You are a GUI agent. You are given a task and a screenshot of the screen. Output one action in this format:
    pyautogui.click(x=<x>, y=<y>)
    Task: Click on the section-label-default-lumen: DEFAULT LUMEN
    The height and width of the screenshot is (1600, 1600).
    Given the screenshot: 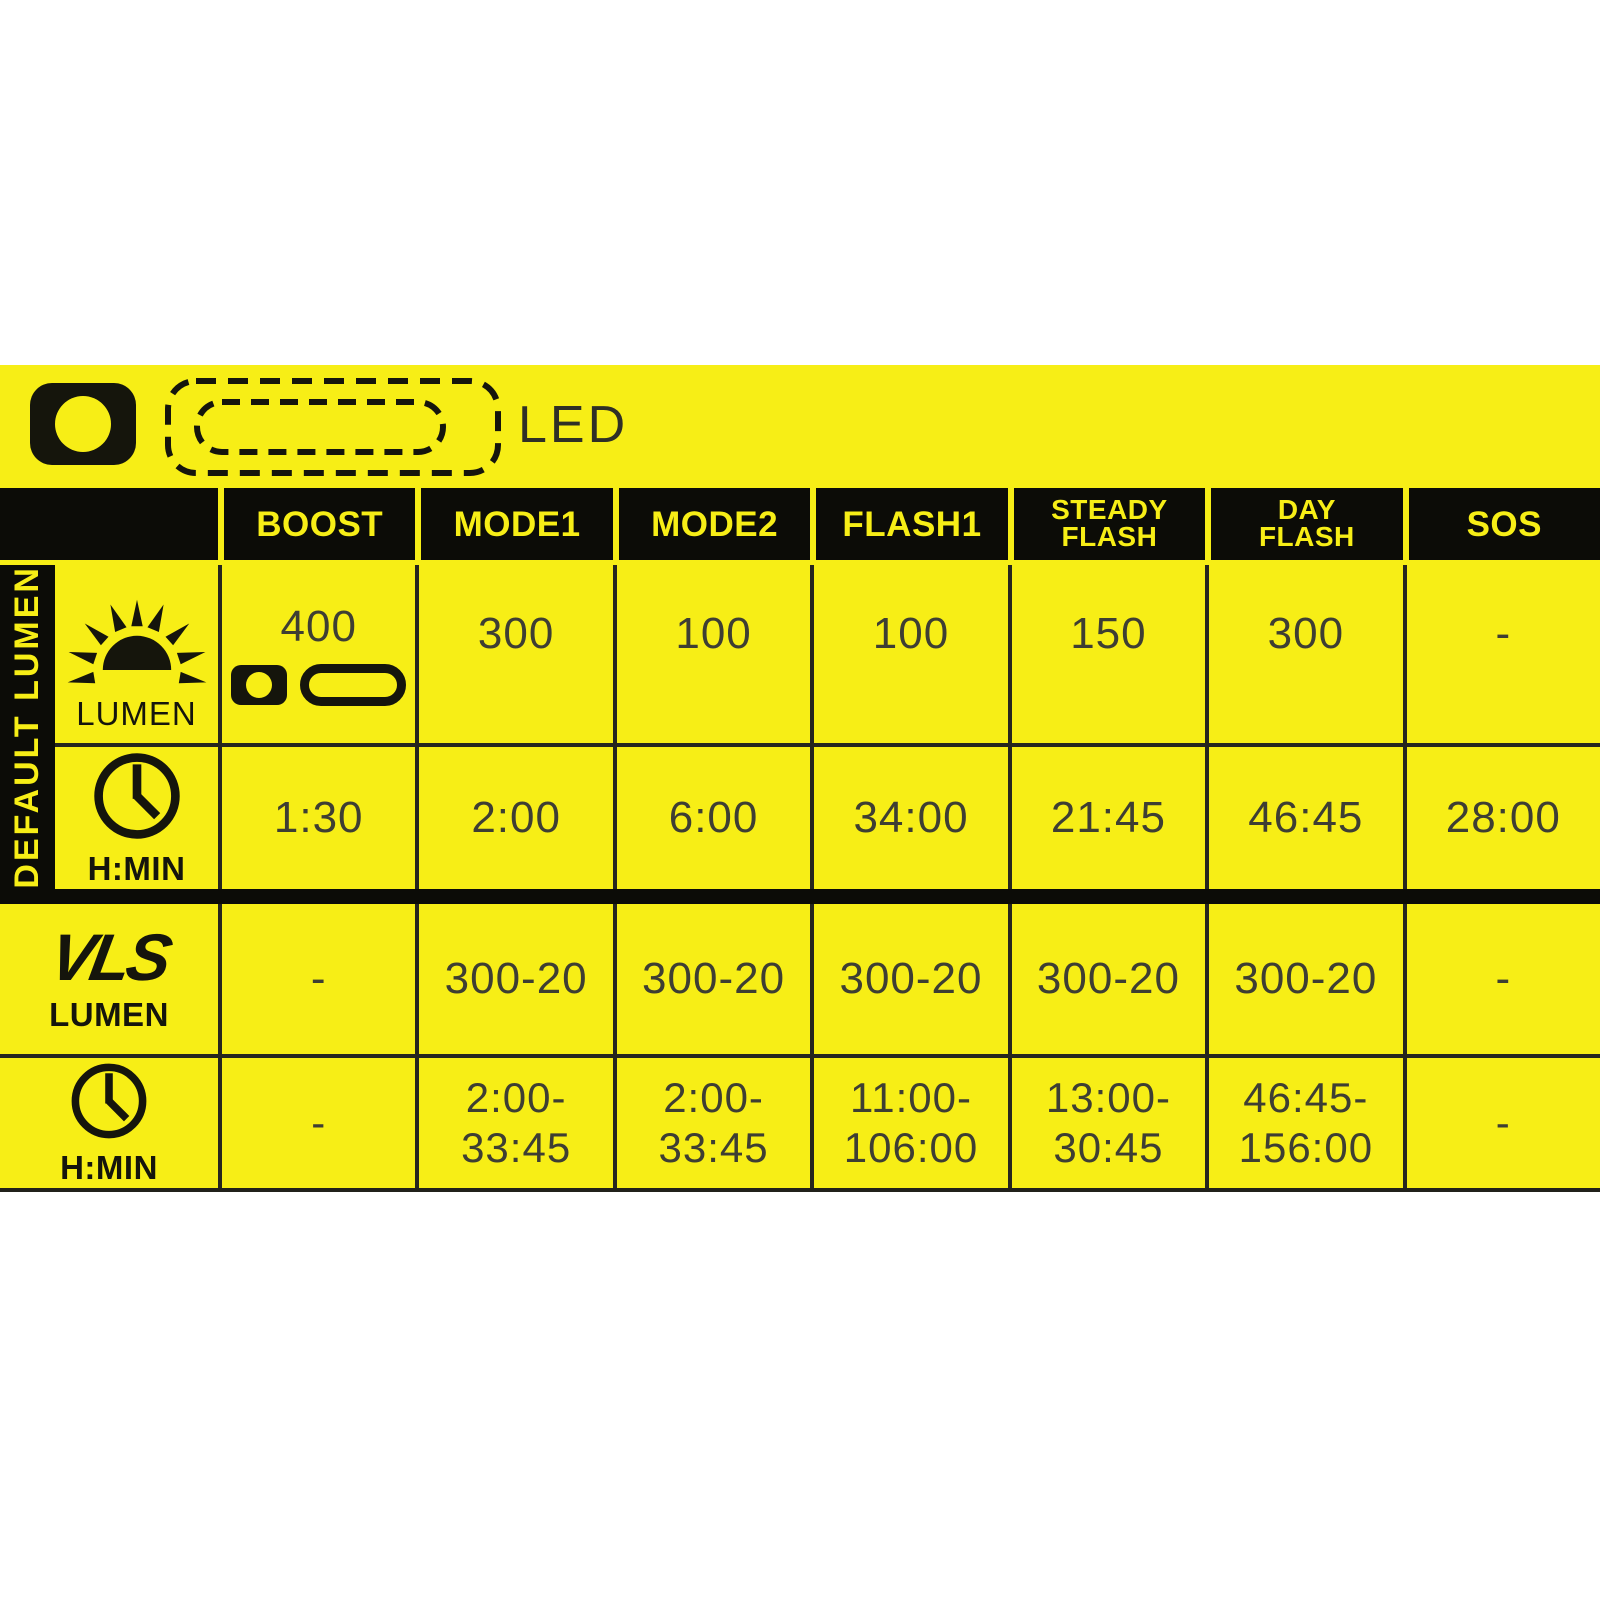 What is the action you would take?
    pyautogui.click(x=27, y=727)
    